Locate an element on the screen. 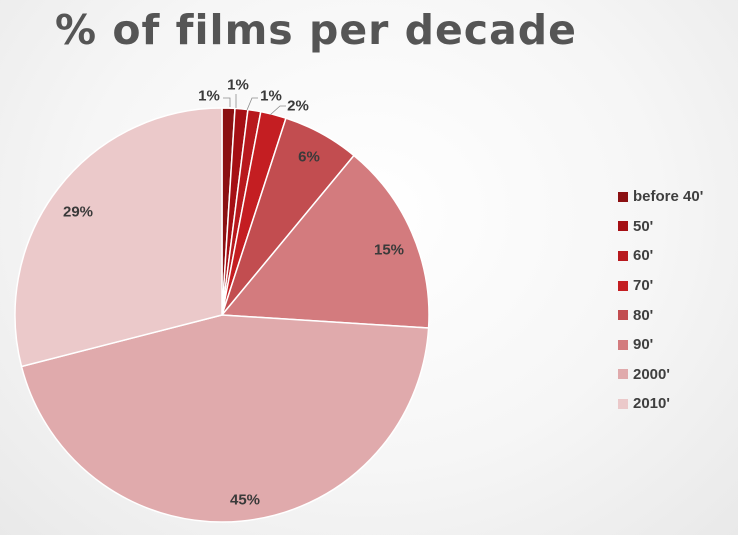 This screenshot has width=738, height=535. data-label-7: 29% is located at coordinates (78, 212).